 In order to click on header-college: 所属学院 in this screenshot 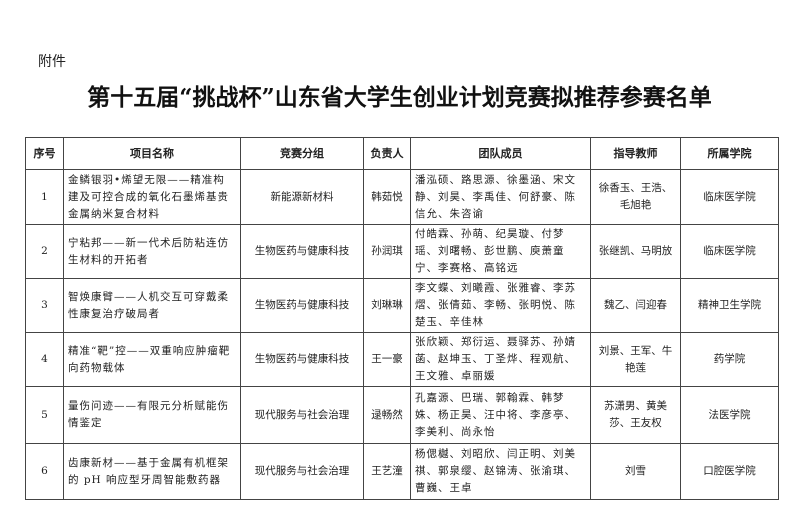, I will do `click(729, 153)`.